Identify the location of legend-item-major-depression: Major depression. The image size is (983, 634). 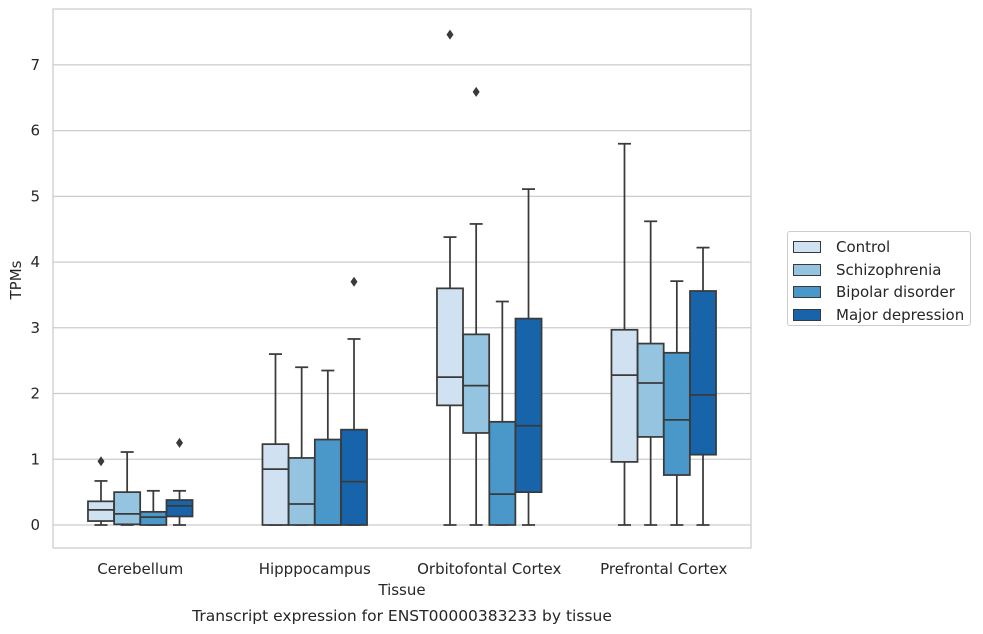
(881, 315).